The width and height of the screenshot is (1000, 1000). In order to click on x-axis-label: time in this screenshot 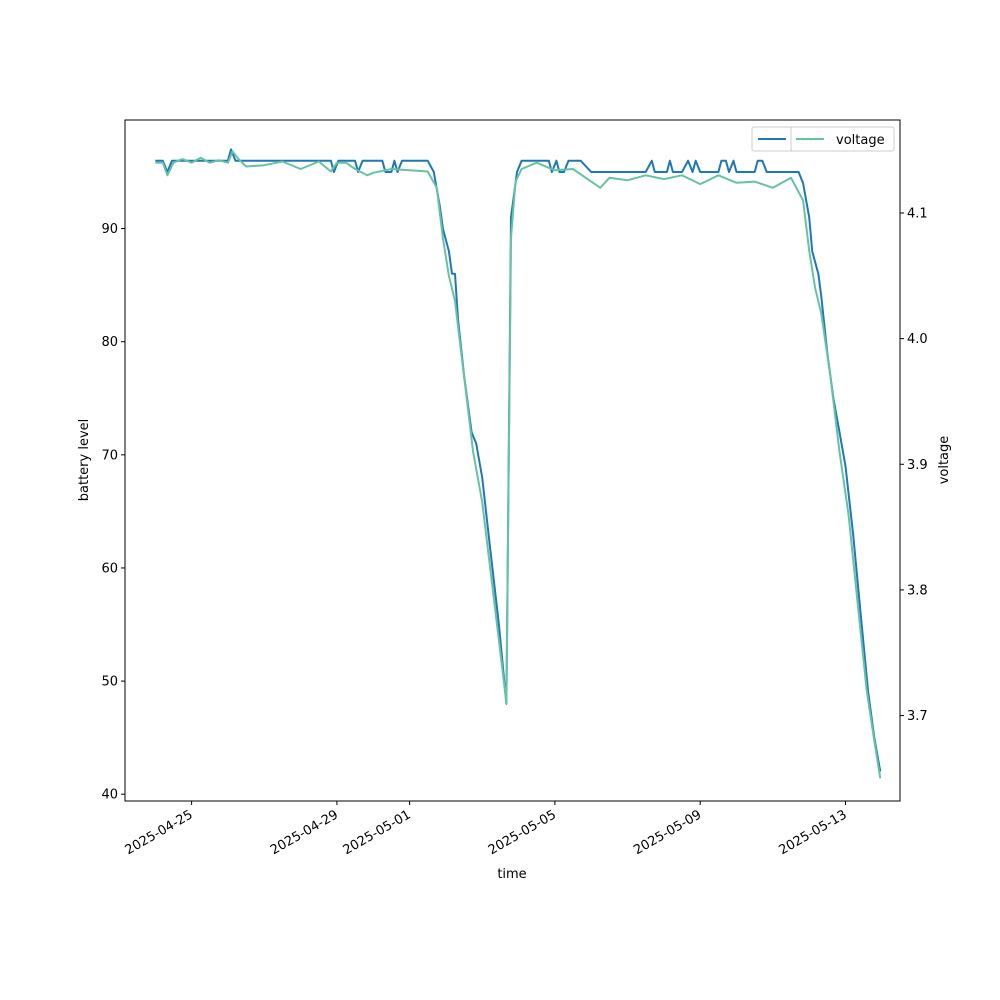, I will do `click(511, 874)`.